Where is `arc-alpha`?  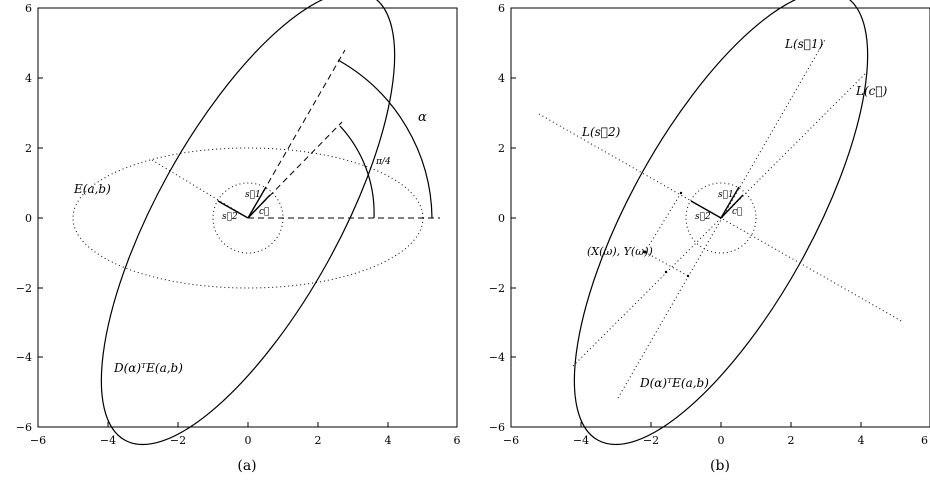
arc-alpha is located at coordinates (385, 139).